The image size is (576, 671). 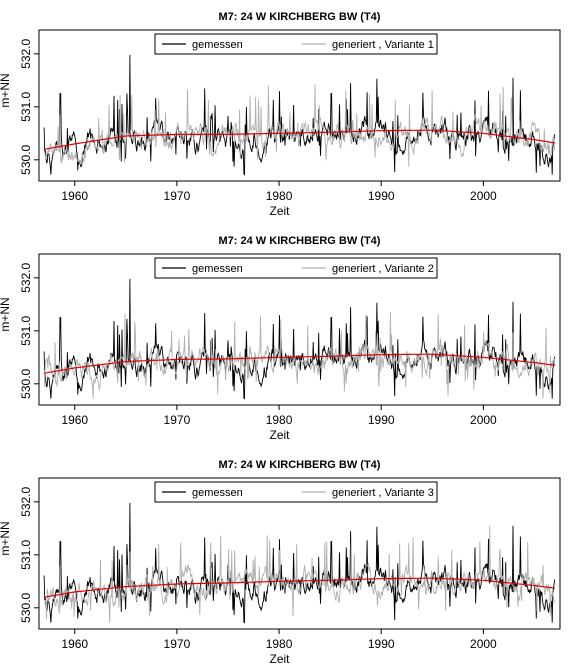 I want to click on legend-label-generiert: generiert , Variante 3, so click(x=383, y=493).